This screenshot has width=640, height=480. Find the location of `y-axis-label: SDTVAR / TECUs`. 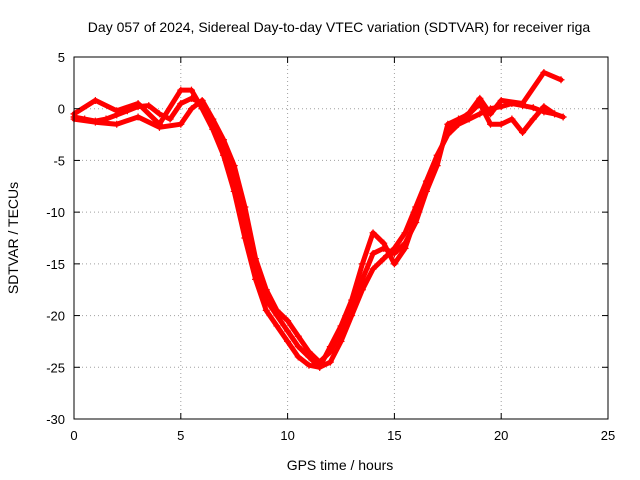

y-axis-label: SDTVAR / TECUs is located at coordinates (13, 238).